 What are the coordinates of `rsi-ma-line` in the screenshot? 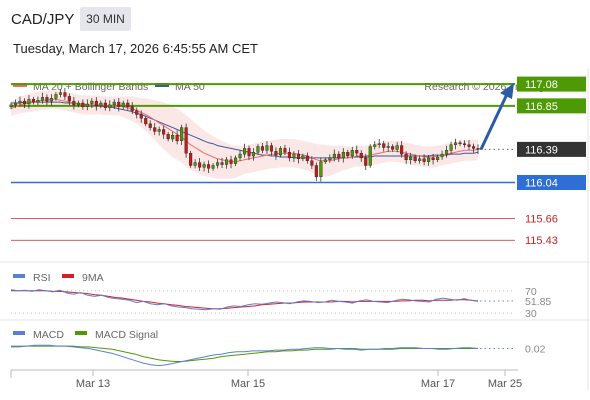 It's located at (245, 300).